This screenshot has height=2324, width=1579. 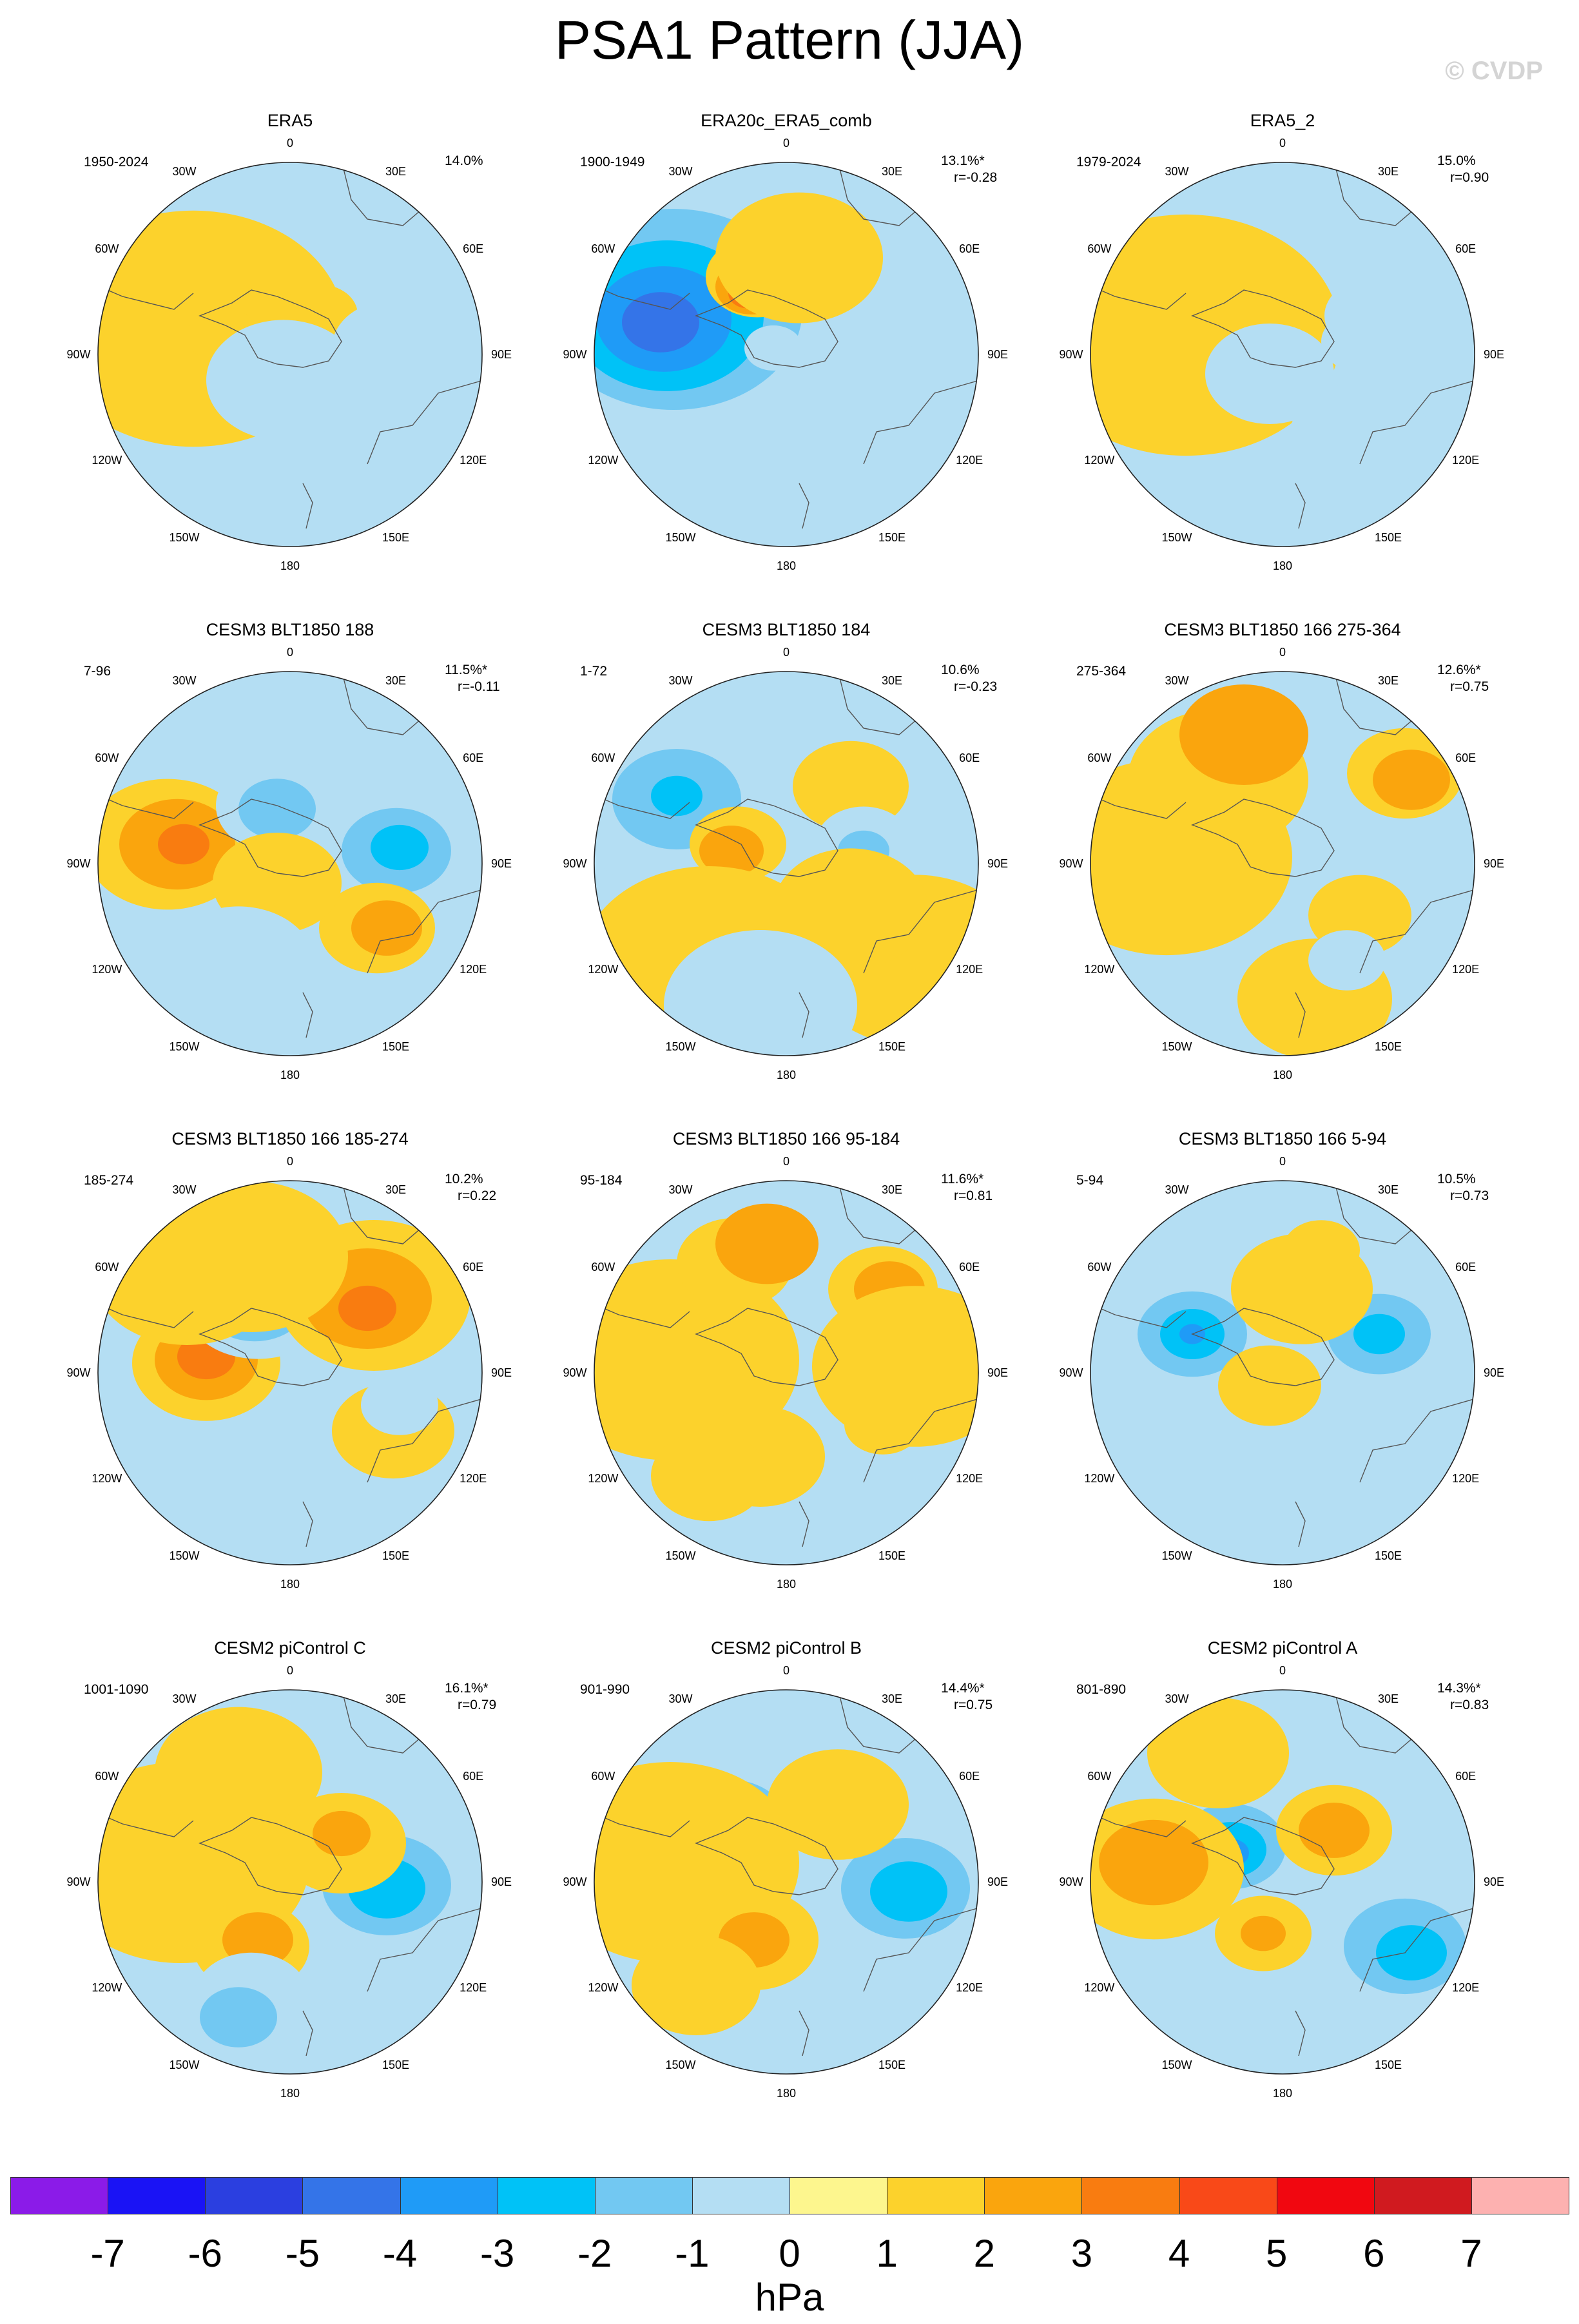 I want to click on panel-pattern-correlation: r=0.73, so click(x=1469, y=1195).